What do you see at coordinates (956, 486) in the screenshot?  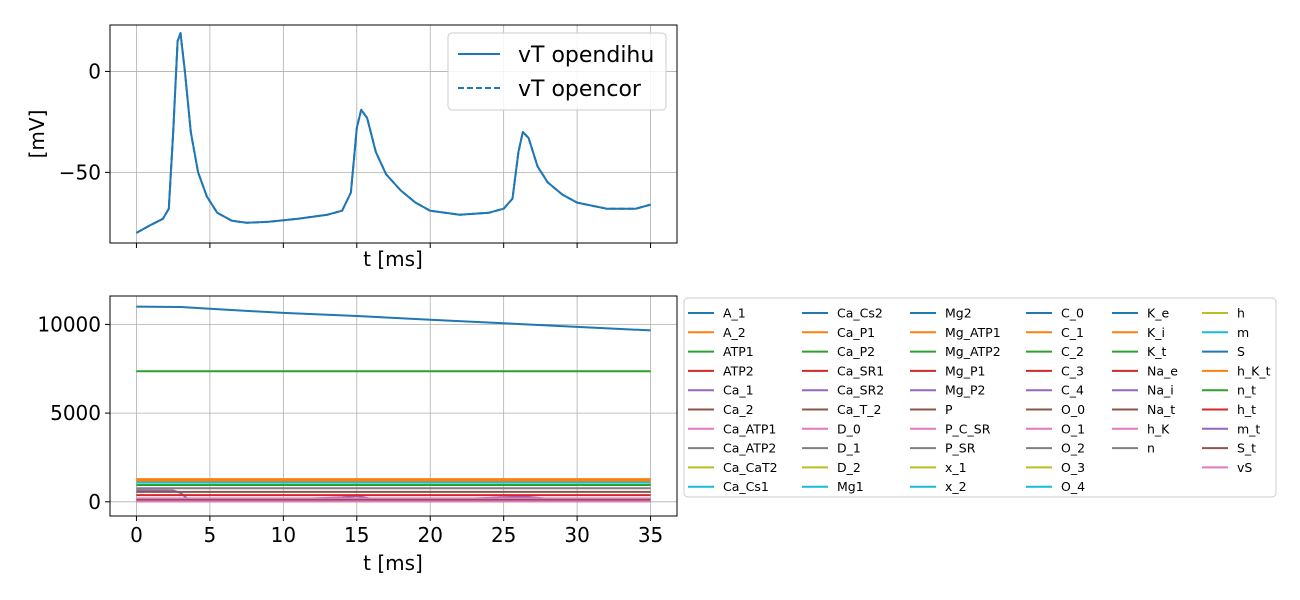 I see `legend-label: x_2` at bounding box center [956, 486].